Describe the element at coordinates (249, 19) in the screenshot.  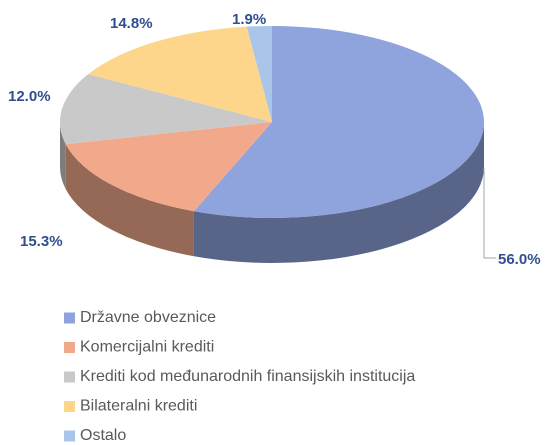
I see `data-label: 1.9%` at that location.